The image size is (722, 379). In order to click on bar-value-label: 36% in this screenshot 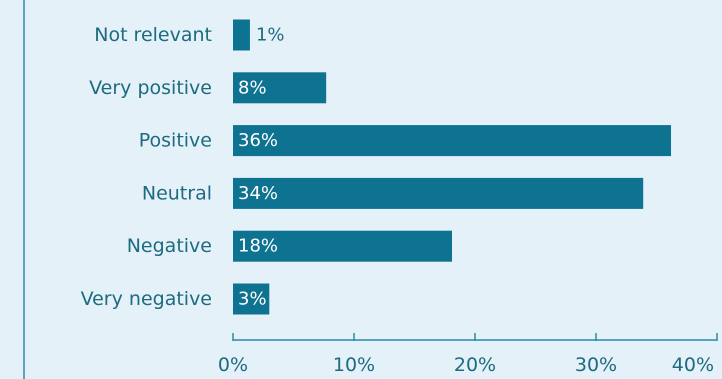, I will do `click(258, 140)`.